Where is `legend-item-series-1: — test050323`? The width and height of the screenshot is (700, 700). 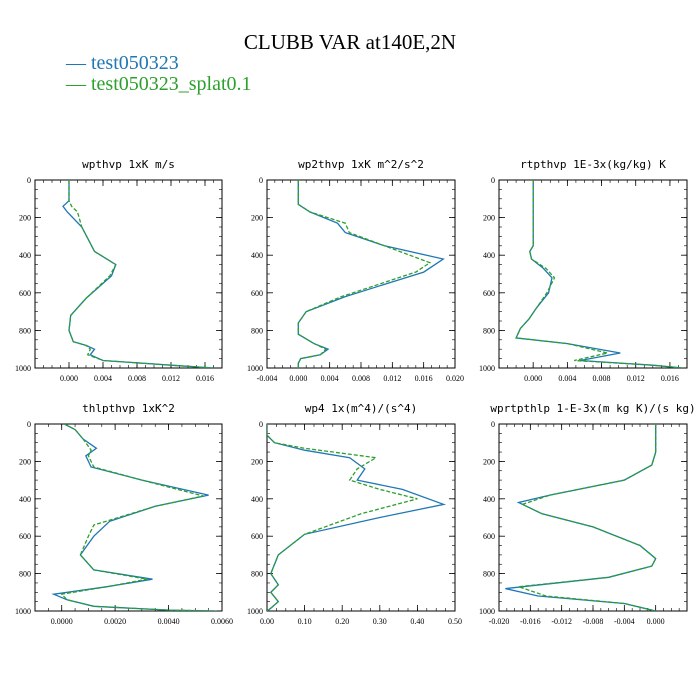 legend-item-series-1: — test050323 is located at coordinates (122, 63).